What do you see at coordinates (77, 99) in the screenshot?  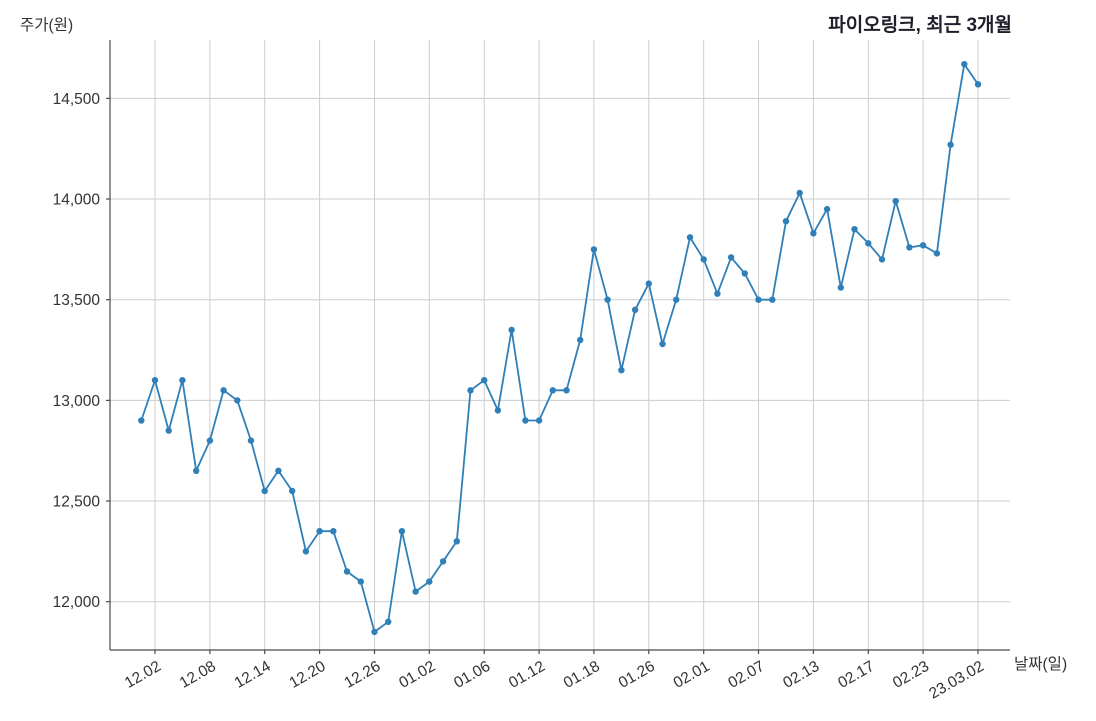 I see `y-tick-label: 14,500` at bounding box center [77, 99].